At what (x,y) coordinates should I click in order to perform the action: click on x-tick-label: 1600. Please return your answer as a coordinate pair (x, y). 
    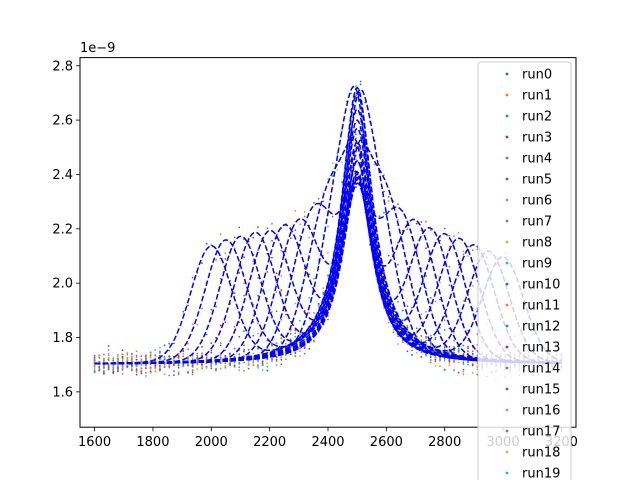
    Looking at the image, I should click on (94, 442).